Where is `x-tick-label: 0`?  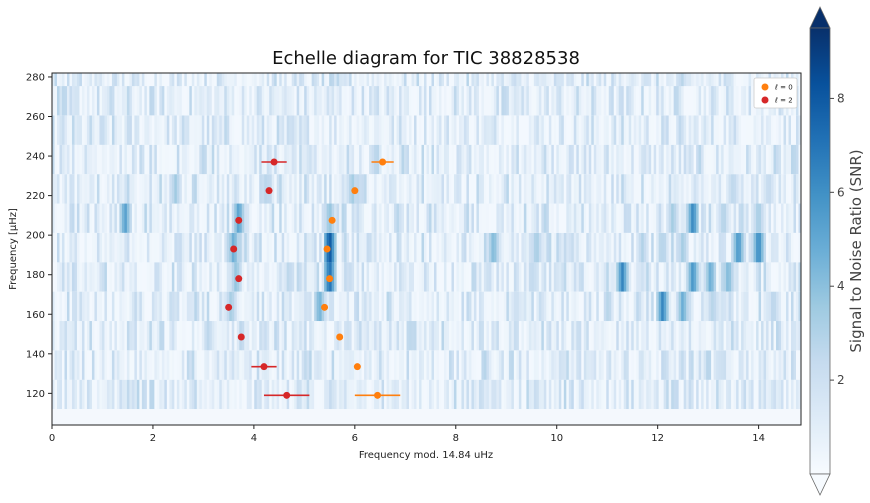
x-tick-label: 0 is located at coordinates (52, 438).